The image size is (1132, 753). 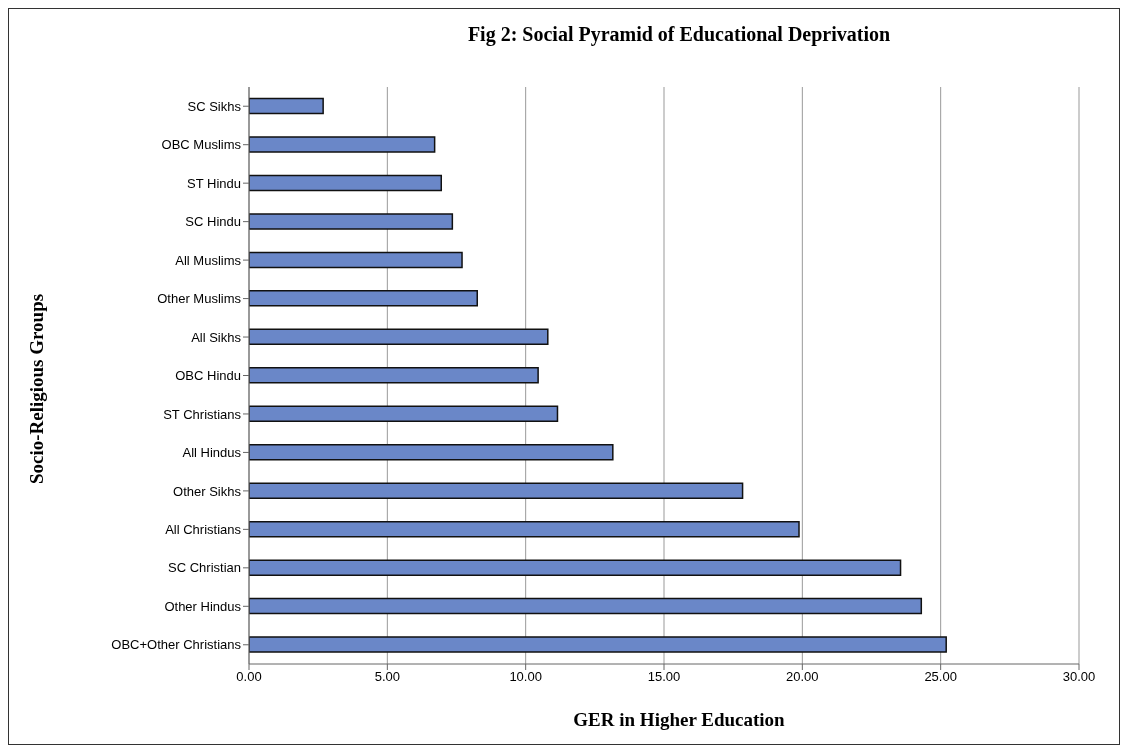 I want to click on y-axis-title: Socio-Religious Groups, so click(x=37, y=389).